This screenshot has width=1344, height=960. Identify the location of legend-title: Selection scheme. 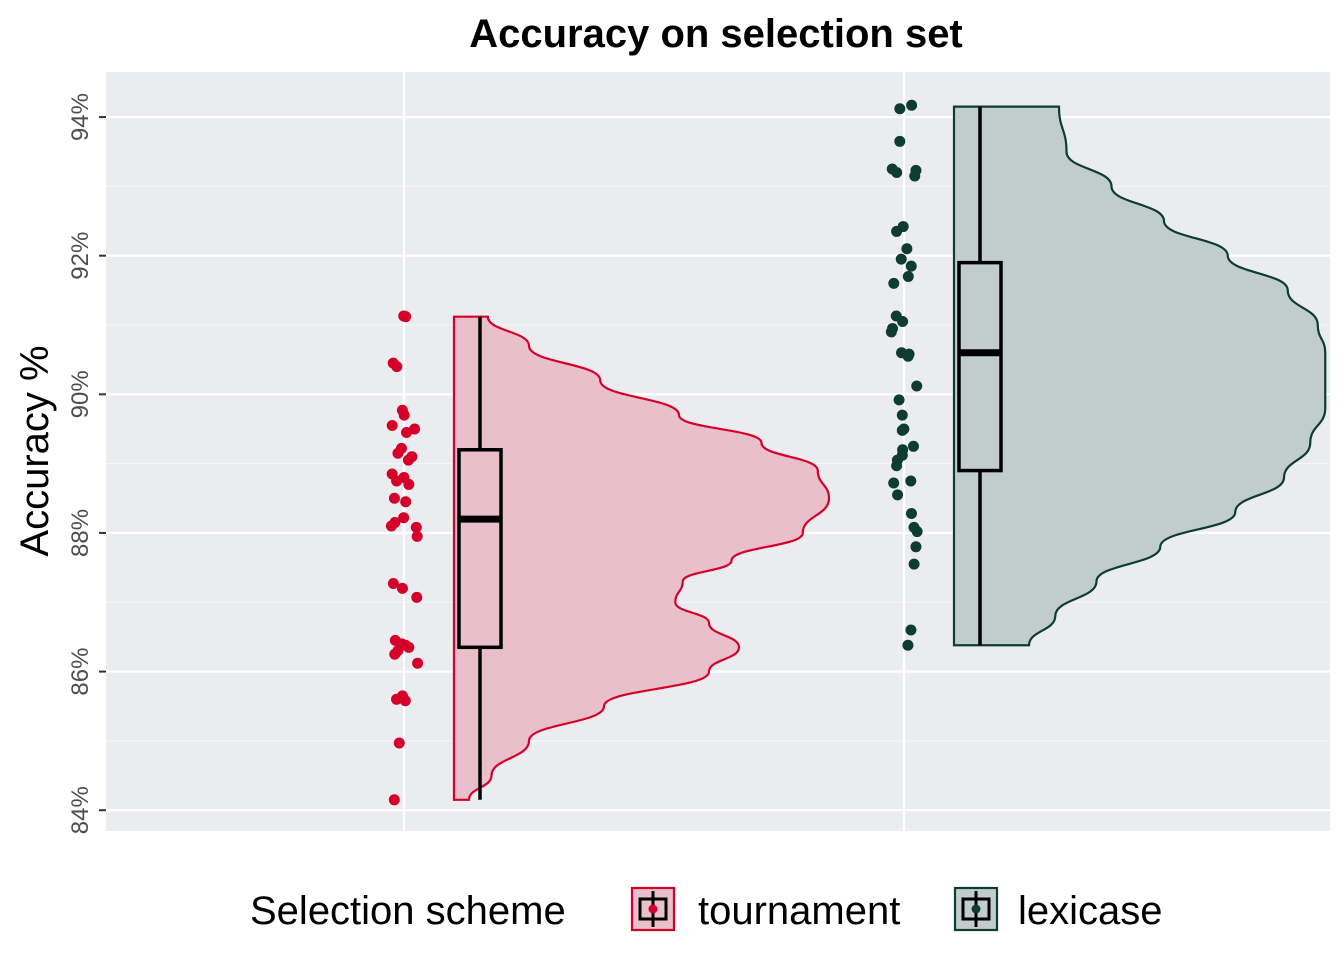
(408, 911).